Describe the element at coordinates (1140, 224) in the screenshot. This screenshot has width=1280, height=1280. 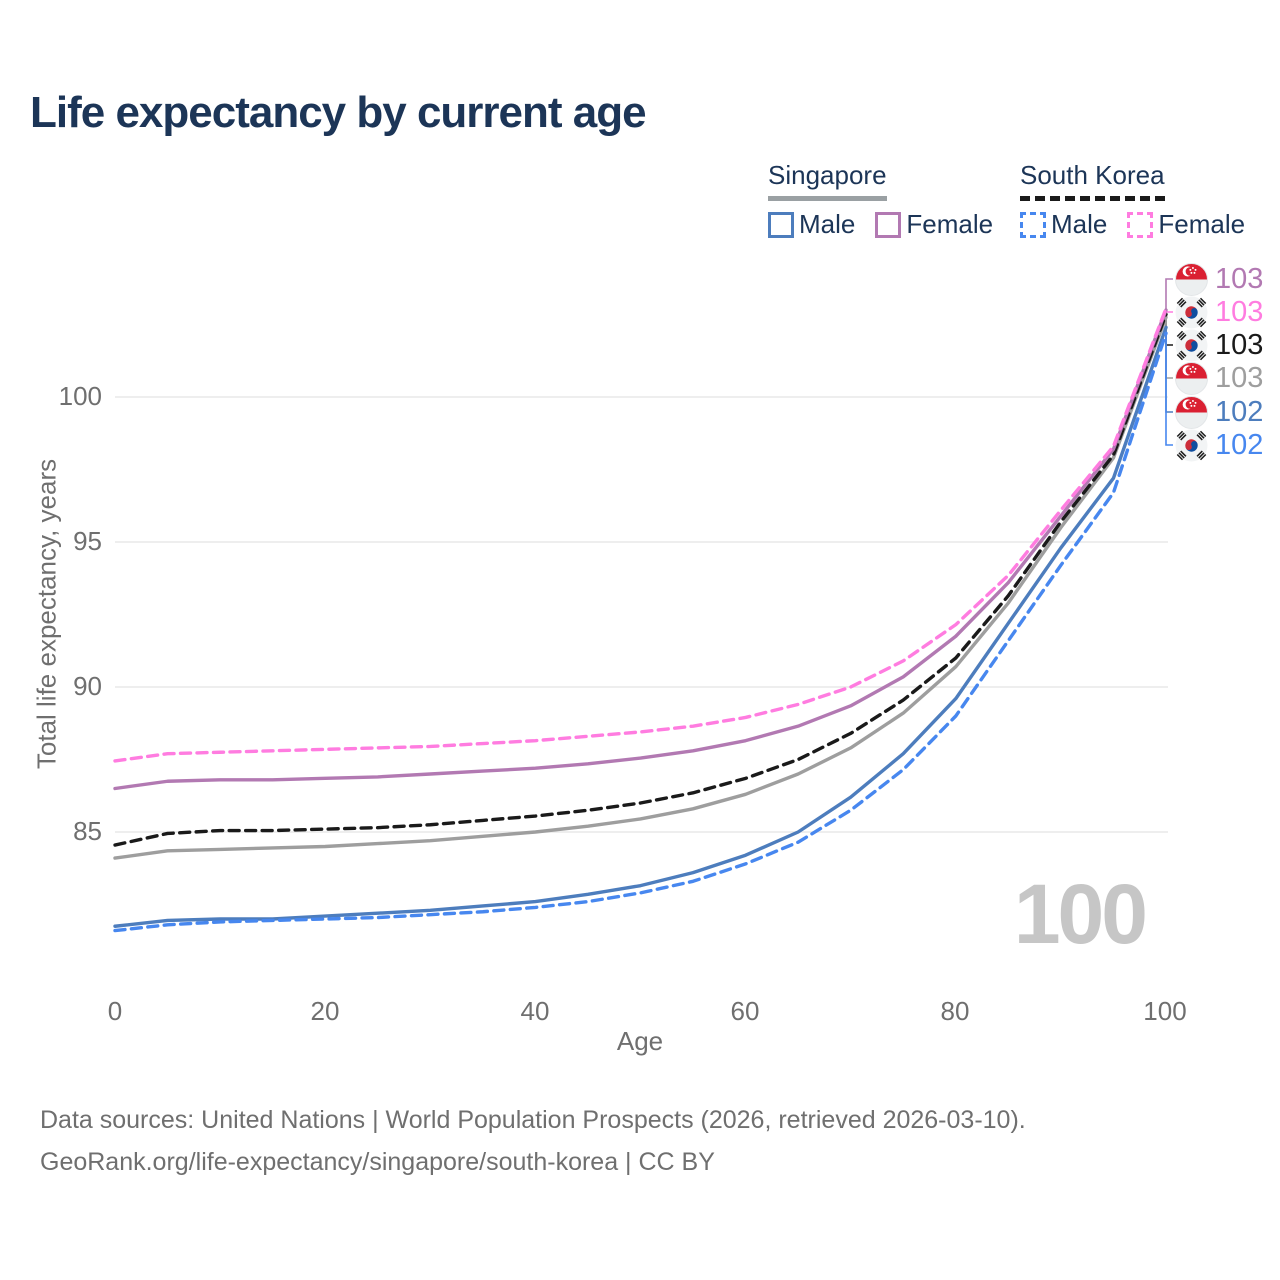
I see `south-korea-female-swatch-icon` at that location.